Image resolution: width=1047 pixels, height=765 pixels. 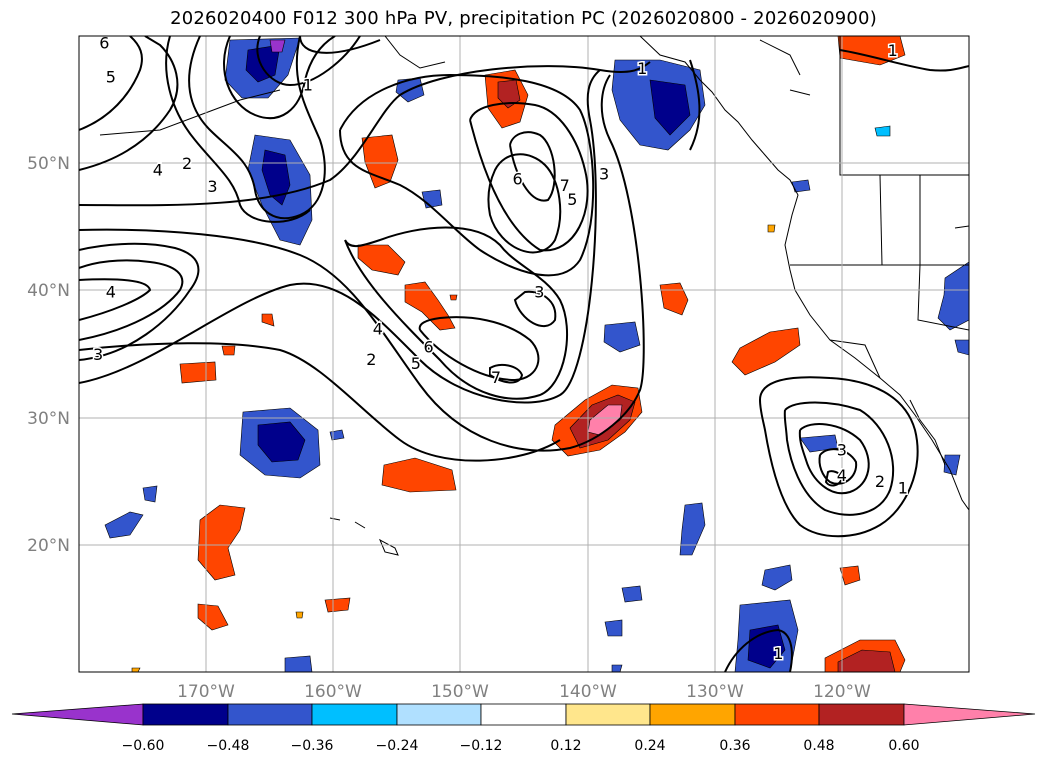 I want to click on lon-tick-labels: 170°W 160°W 150°W 140°W 130°W 120°W, so click(x=524, y=692).